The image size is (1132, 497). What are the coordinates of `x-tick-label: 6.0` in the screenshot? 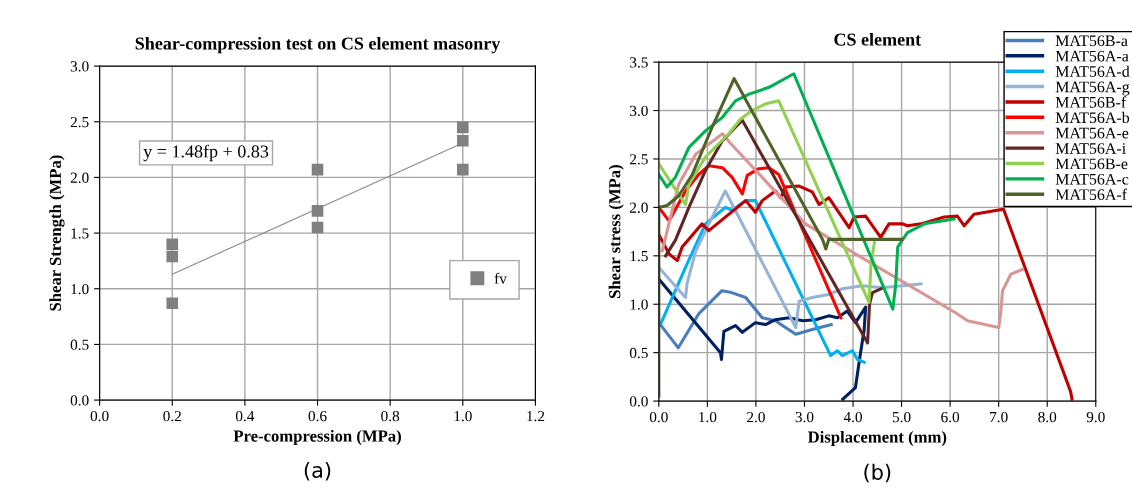 It's located at (950, 417).